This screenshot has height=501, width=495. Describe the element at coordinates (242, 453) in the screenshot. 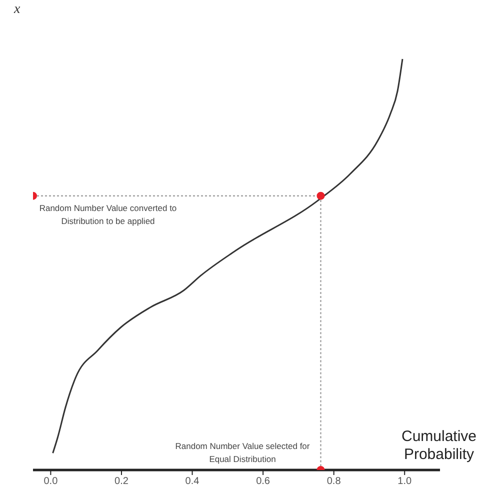

I see `annotation: Random Number Value selected for Equal Distribution` at that location.